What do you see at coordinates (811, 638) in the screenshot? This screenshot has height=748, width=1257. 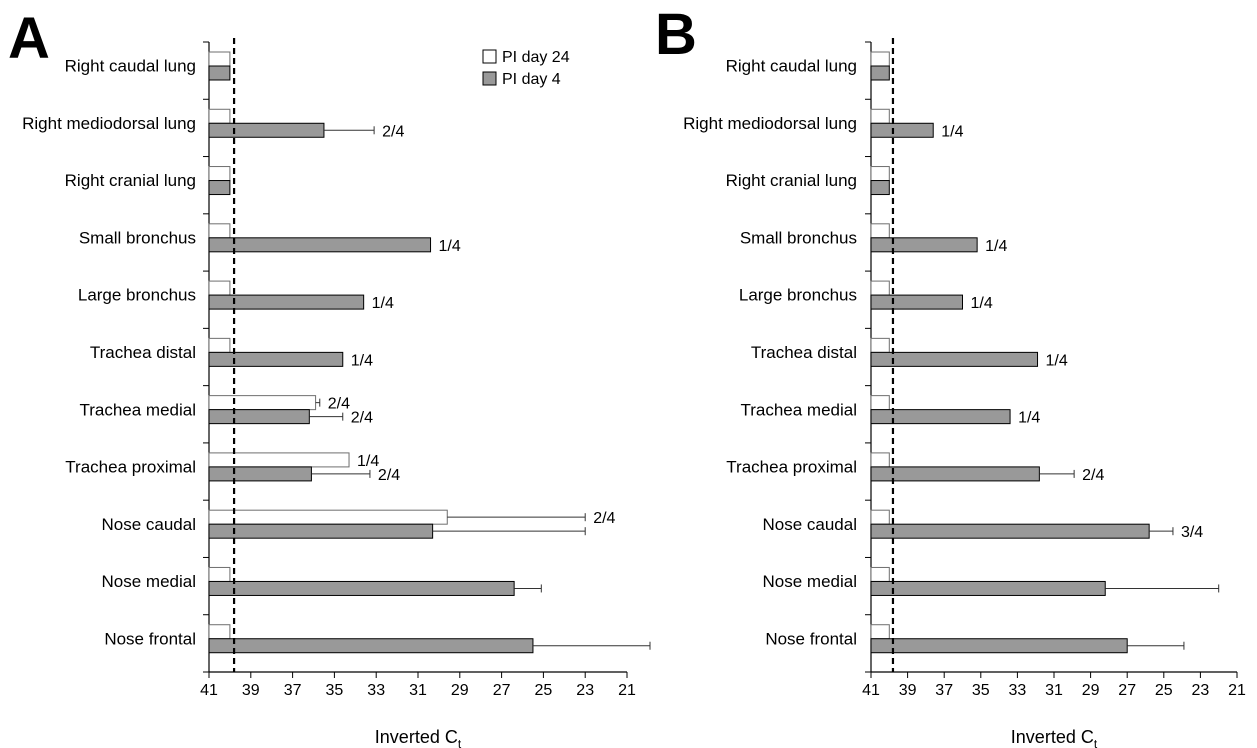 I see `category-label: Nose frontal` at bounding box center [811, 638].